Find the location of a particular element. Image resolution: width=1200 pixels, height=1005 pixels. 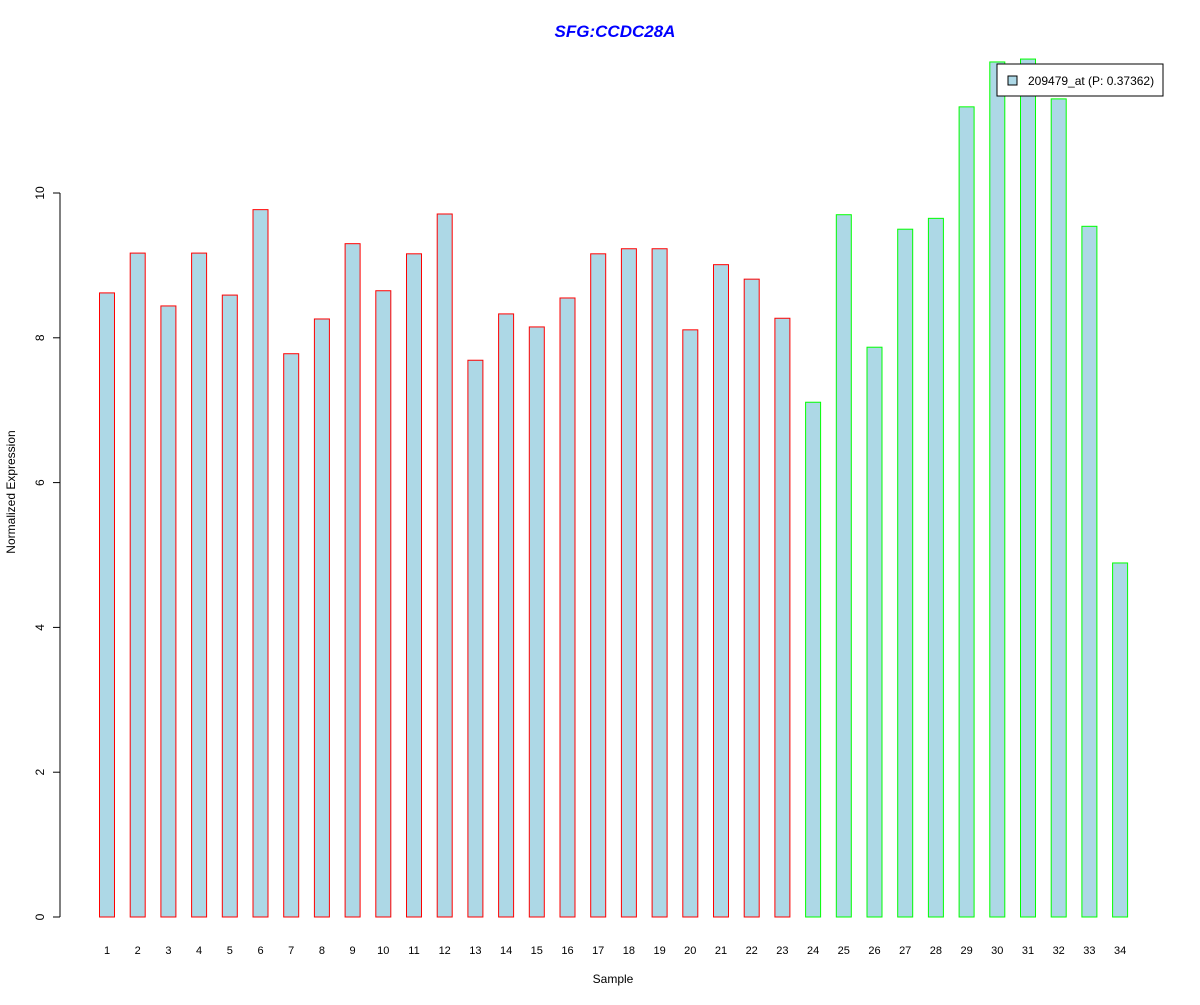

x-tick-label: 25 is located at coordinates (844, 951).